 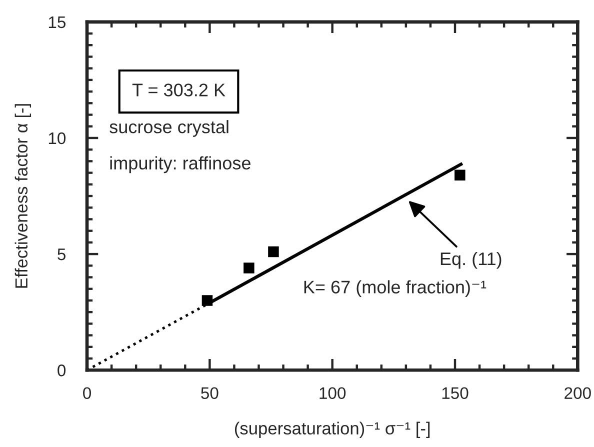 I want to click on x-axis-title: (supersaturation)⁻¹ σ⁻¹ [-], so click(x=332, y=430).